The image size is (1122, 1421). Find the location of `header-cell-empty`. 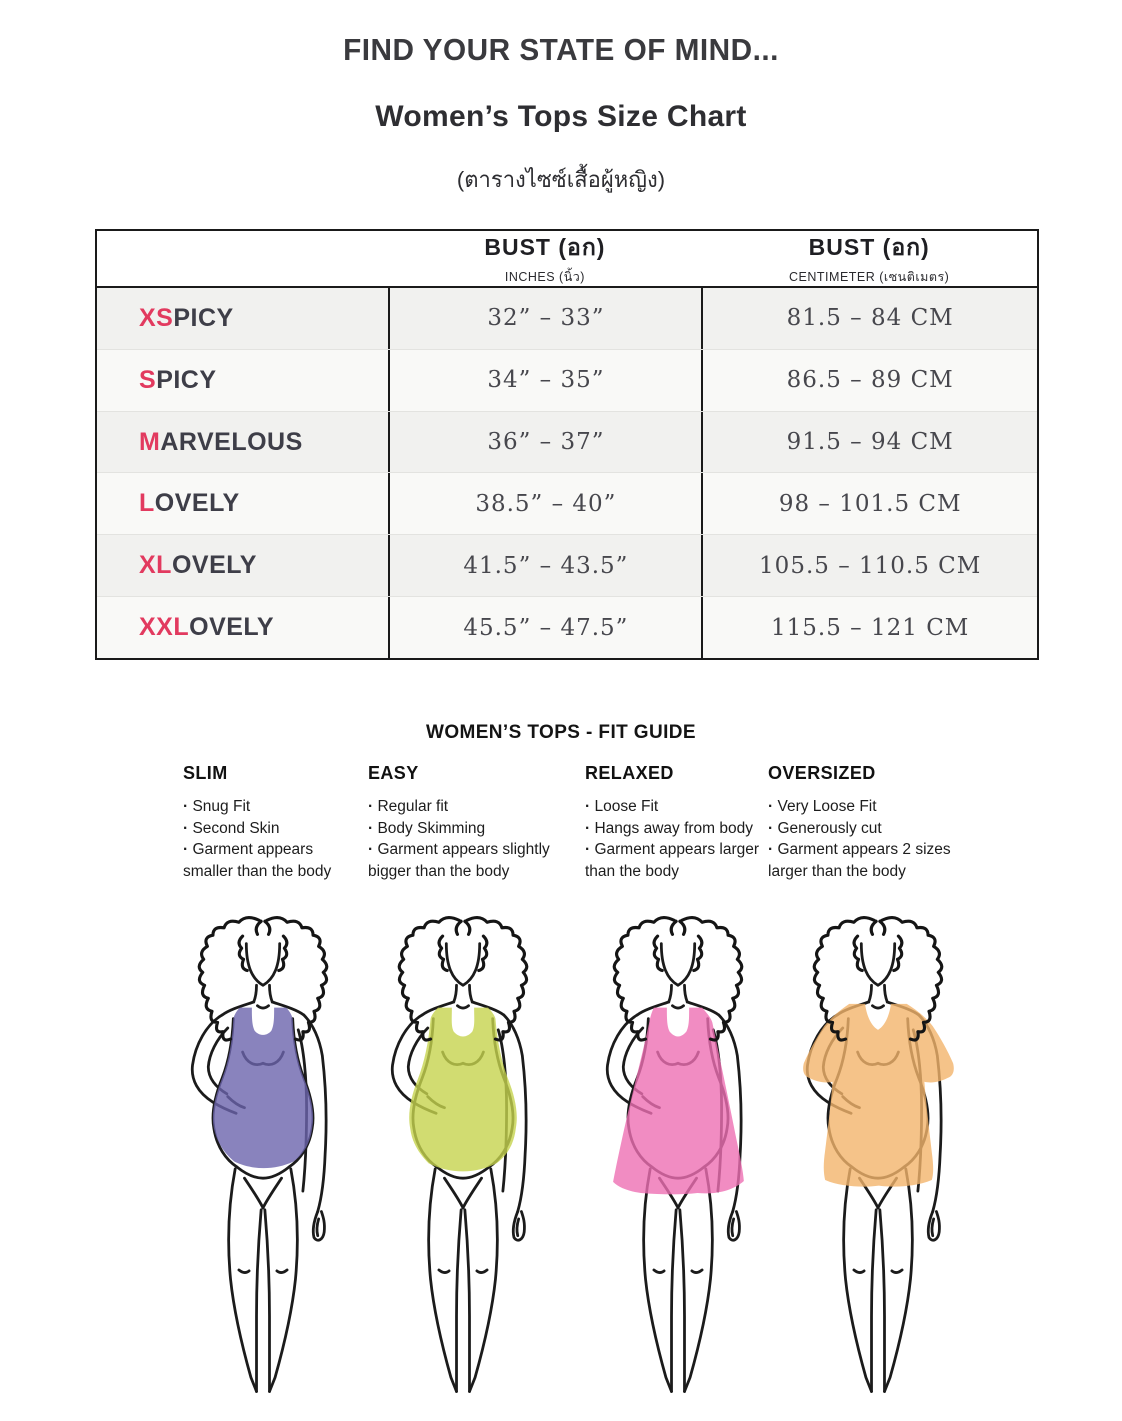

header-cell-empty is located at coordinates (242, 258).